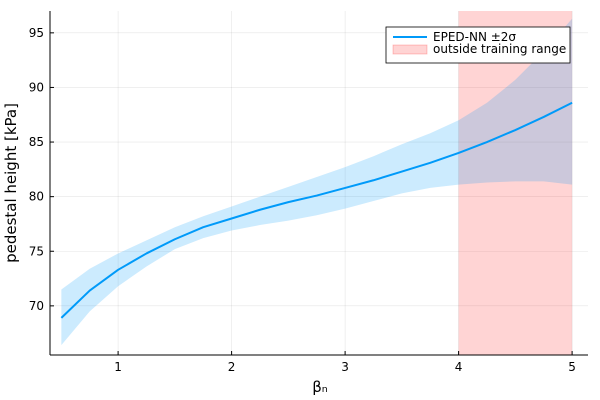  What do you see at coordinates (36, 33) in the screenshot?
I see `y-tick-label: 95` at bounding box center [36, 33].